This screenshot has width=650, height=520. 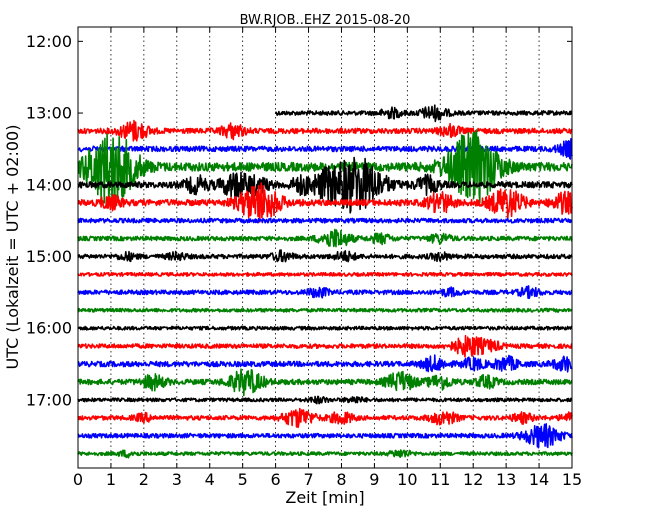 I want to click on x-tick-label: 9, so click(x=374, y=479).